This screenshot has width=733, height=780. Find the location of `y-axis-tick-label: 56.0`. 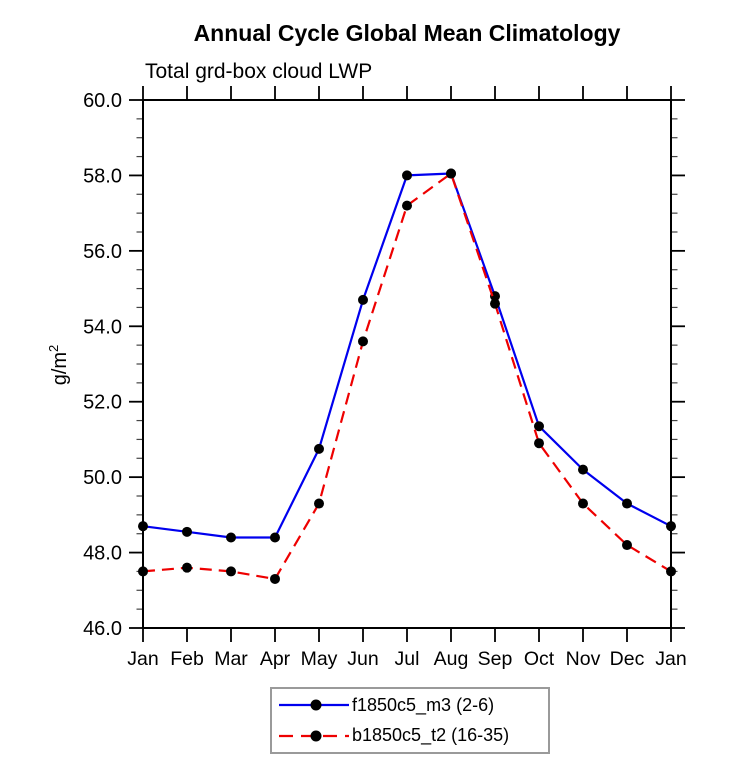

y-axis-tick-label: 56.0 is located at coordinates (102, 252).